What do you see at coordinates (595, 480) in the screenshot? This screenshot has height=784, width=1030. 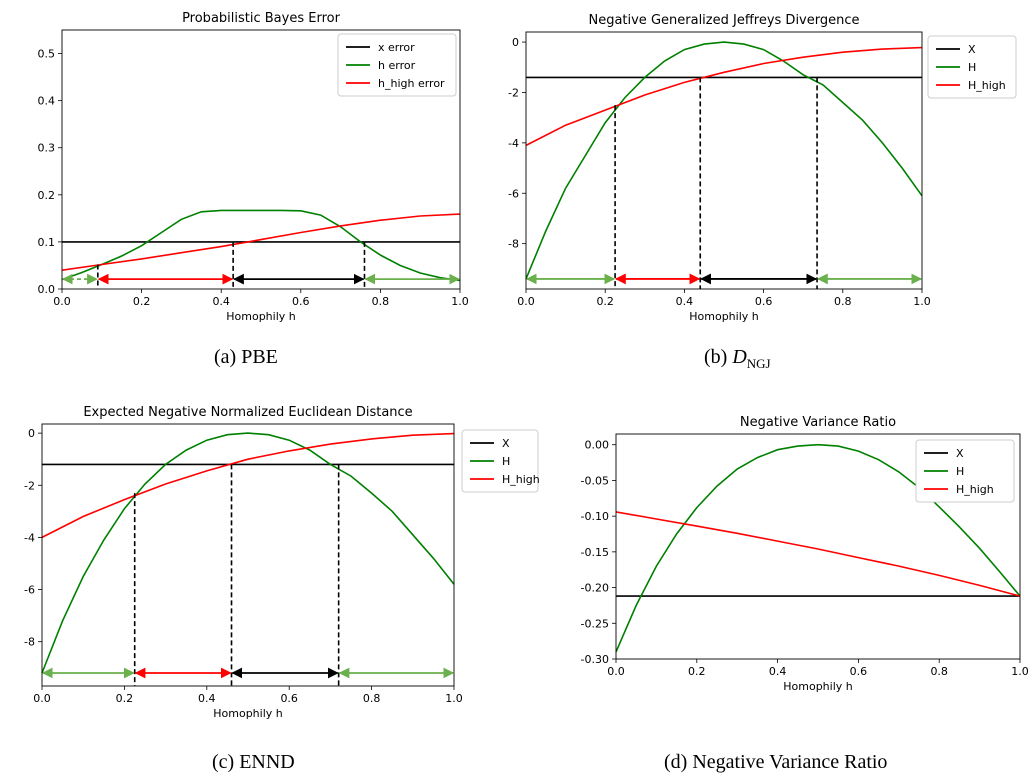 I see `y-tick-label: -0.05` at bounding box center [595, 480].